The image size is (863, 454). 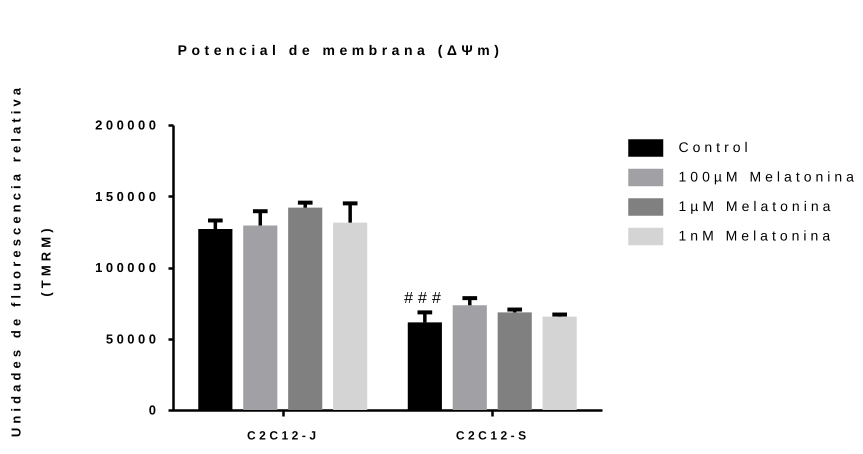 What do you see at coordinates (341, 50) in the screenshot?
I see `chart-title: Potencial de membrana (ΔΨm)` at bounding box center [341, 50].